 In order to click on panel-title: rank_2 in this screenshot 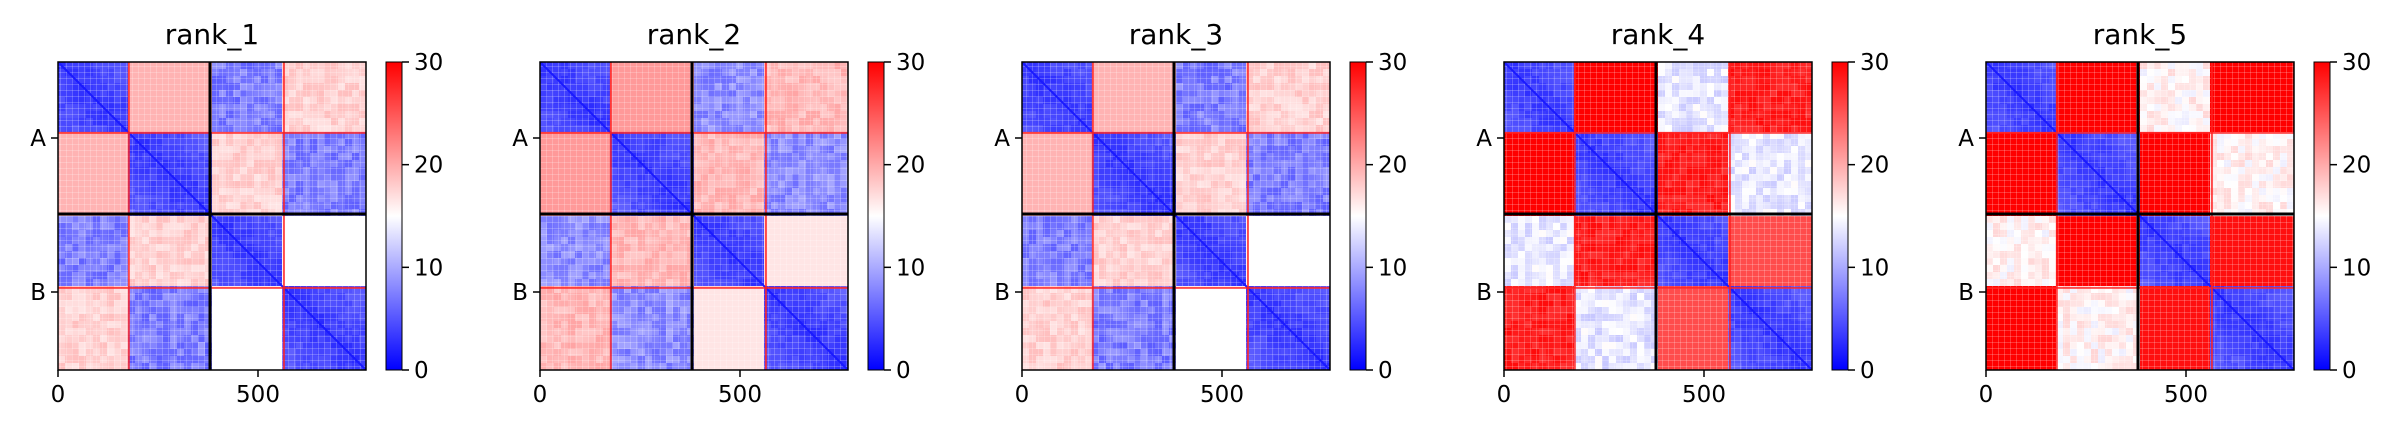, I will do `click(694, 34)`.